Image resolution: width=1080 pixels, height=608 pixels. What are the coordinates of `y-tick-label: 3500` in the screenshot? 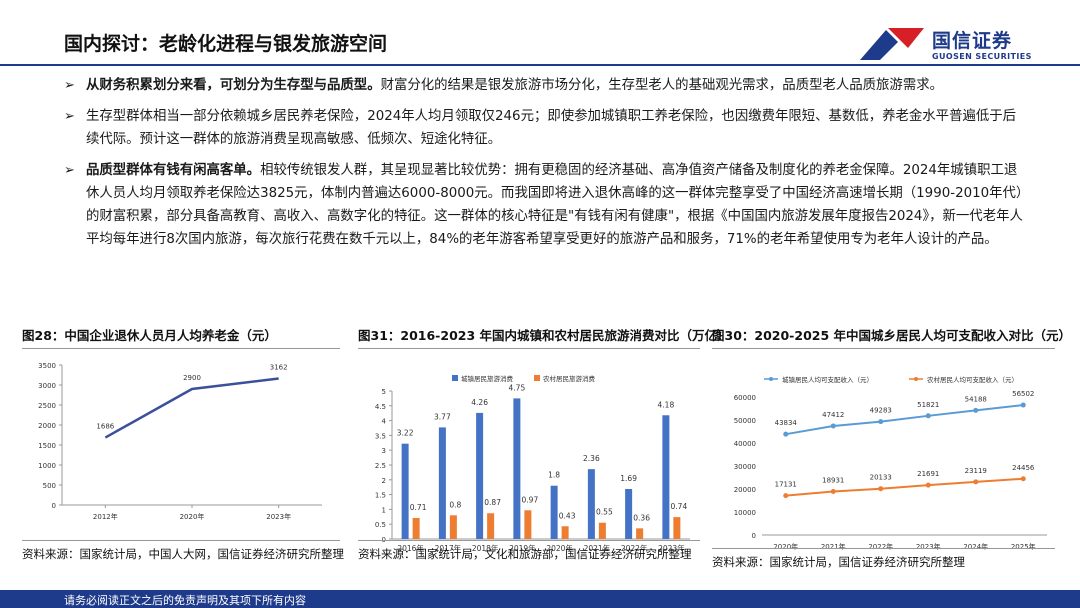 It's located at (47, 366).